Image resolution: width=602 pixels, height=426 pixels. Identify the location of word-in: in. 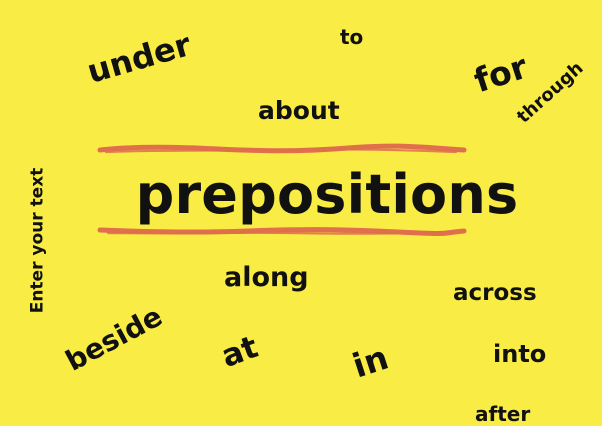
(370, 361).